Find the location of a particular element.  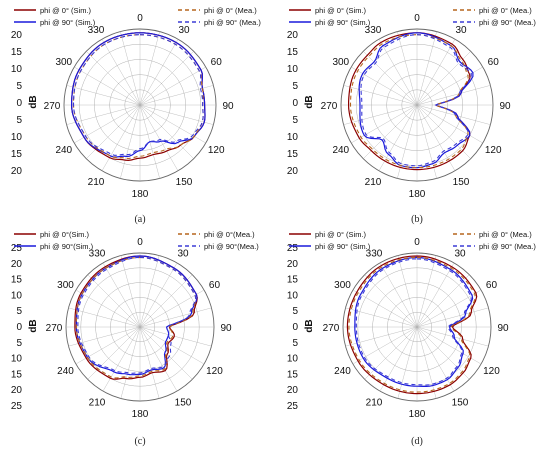

radial-tick-label: 25 is located at coordinates (293, 406).